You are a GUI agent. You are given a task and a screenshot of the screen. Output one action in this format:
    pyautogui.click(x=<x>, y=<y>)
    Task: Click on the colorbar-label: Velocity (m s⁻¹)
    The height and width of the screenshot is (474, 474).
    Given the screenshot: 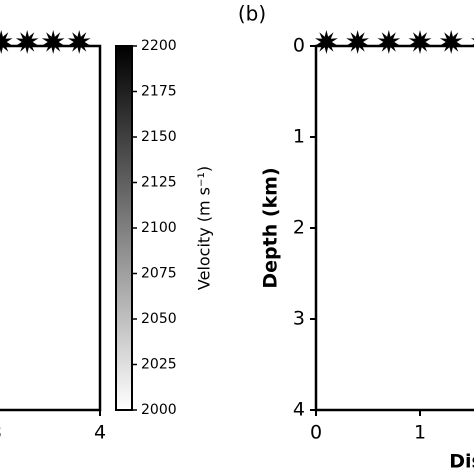 What is the action you would take?
    pyautogui.click(x=204, y=228)
    